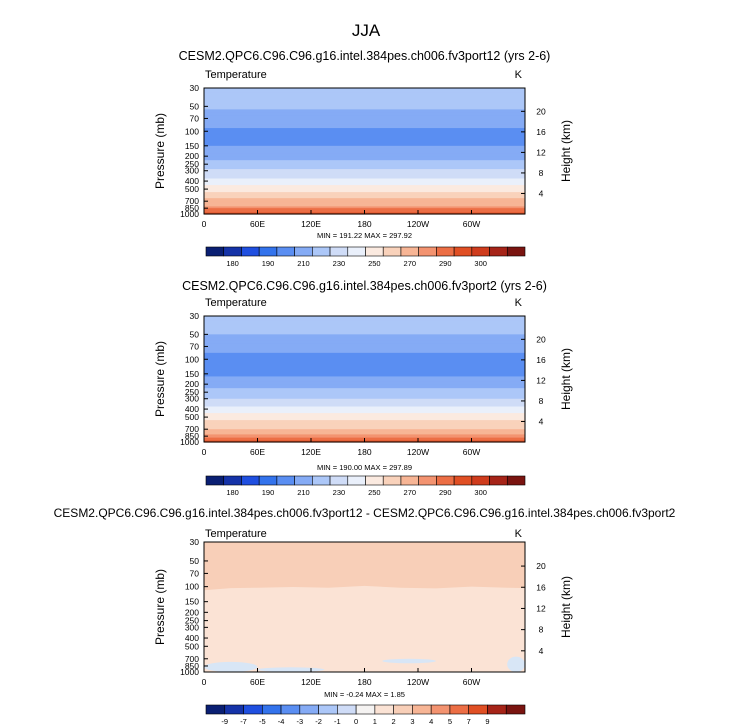 Image resolution: width=732 pixels, height=727 pixels. What do you see at coordinates (195, 316) in the screenshot?
I see `y-tick-label: 30` at bounding box center [195, 316].